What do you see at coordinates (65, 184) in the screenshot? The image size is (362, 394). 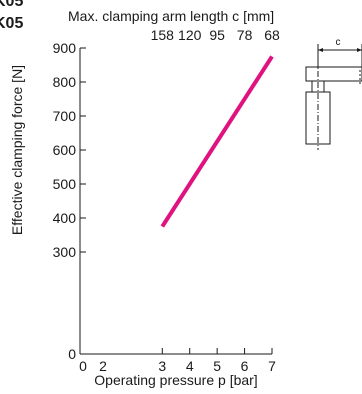 I see `y-tick-label: 500` at bounding box center [65, 184].